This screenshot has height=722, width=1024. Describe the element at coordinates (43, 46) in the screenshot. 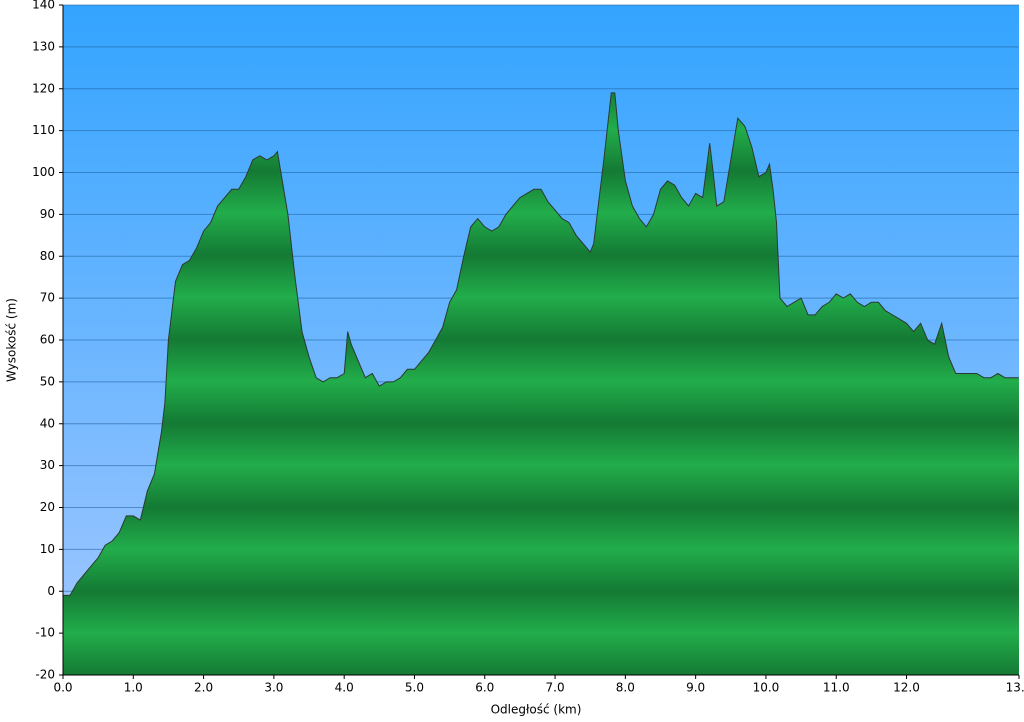

I see `y-tick-label: 130` at that location.